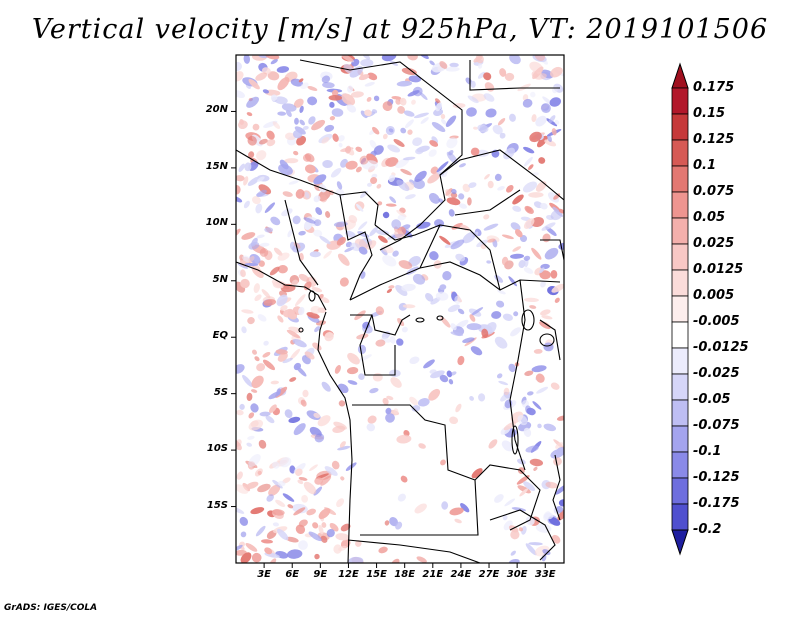  I want to click on lat-label: 15S, so click(217, 505).